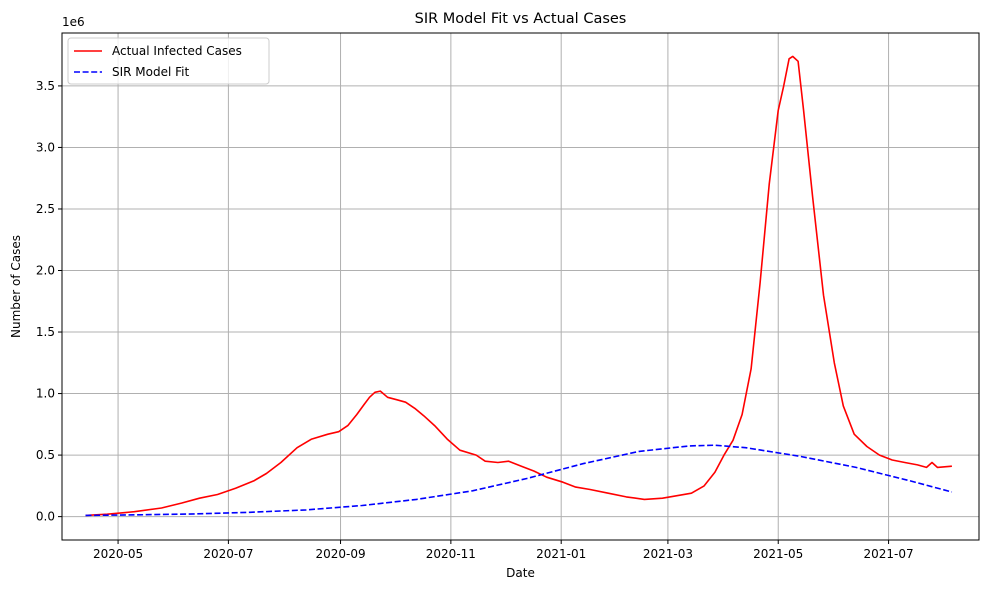  Describe the element at coordinates (561, 554) in the screenshot. I see `x-tick-label: 2021-01` at that location.